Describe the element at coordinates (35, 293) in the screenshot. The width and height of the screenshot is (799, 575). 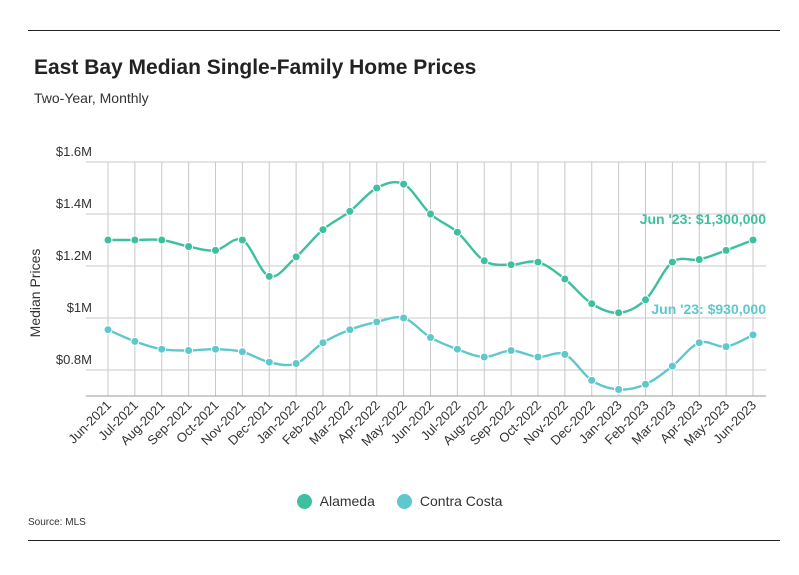
I see `y-axis-title: Median Prices` at that location.